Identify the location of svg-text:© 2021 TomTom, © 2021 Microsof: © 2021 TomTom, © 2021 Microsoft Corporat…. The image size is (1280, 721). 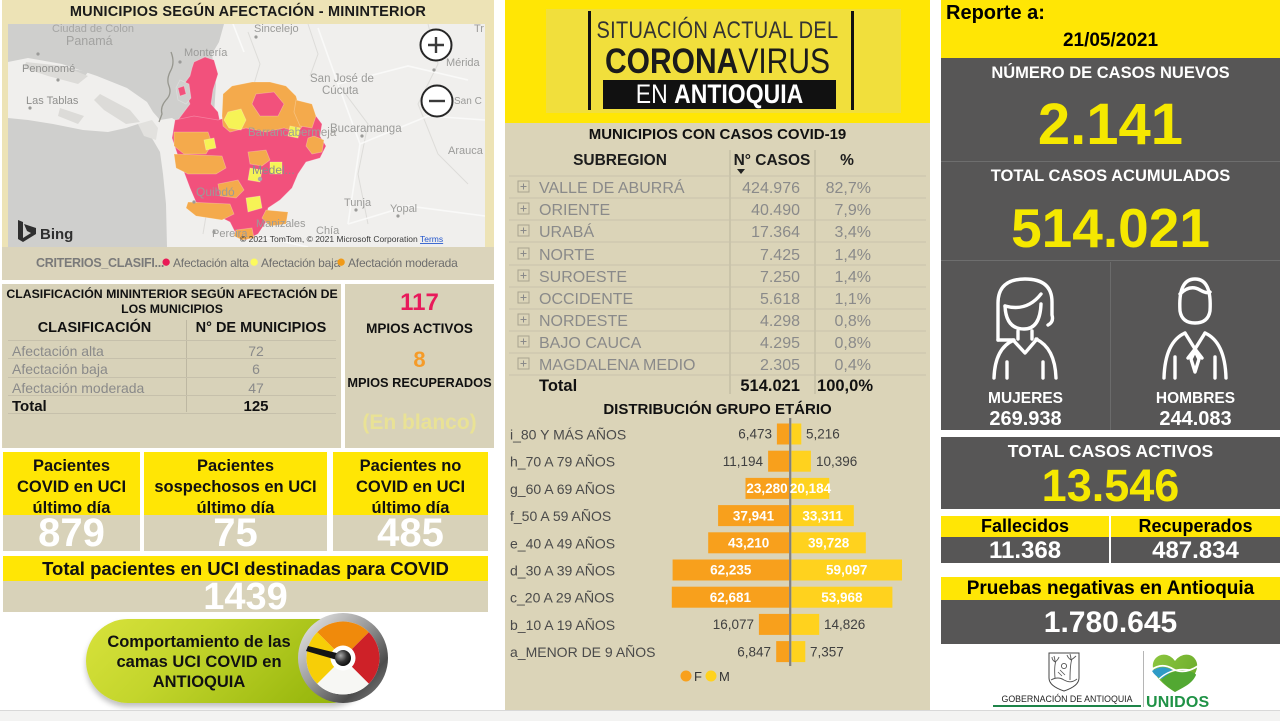
(329, 239).